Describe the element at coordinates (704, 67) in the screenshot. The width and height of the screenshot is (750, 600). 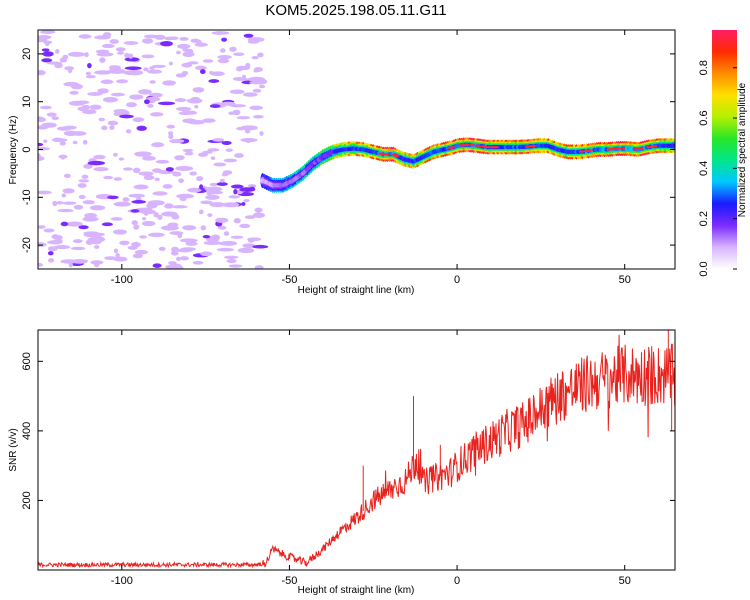
I see `colorbar-tick-label: 0.8` at that location.